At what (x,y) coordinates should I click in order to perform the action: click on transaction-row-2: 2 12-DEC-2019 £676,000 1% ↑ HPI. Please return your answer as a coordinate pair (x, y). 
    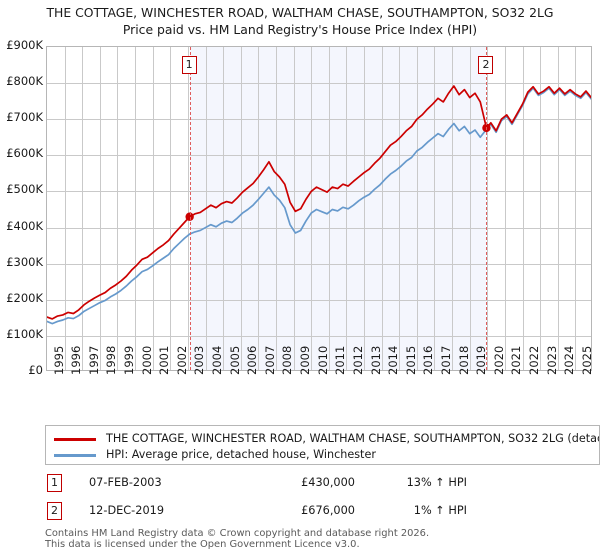
    Looking at the image, I should click on (322, 512).